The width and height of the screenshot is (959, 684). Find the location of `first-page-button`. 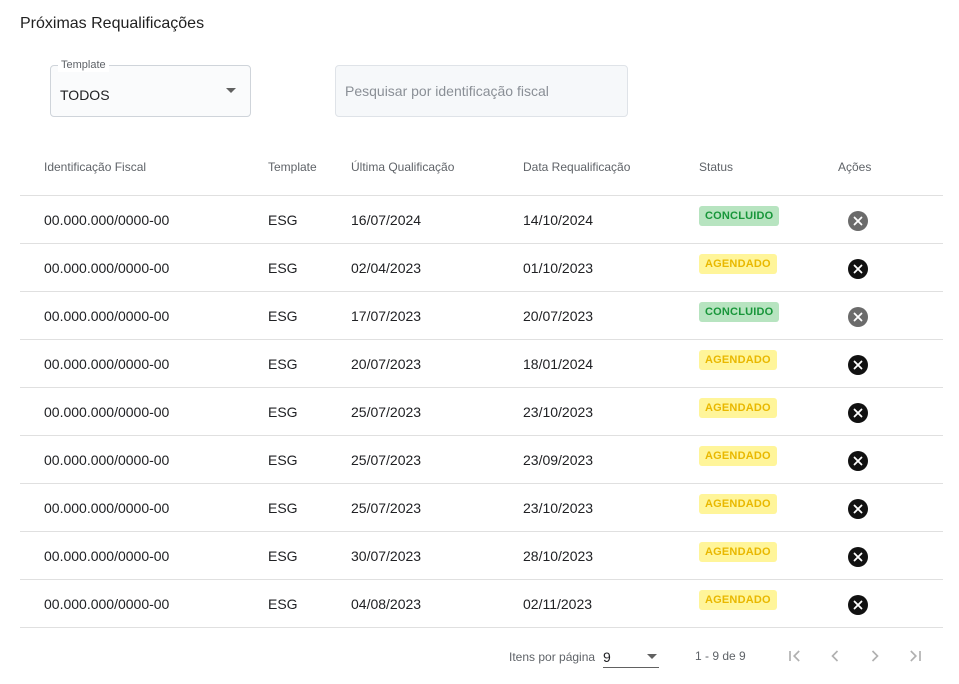

first-page-button is located at coordinates (795, 656).